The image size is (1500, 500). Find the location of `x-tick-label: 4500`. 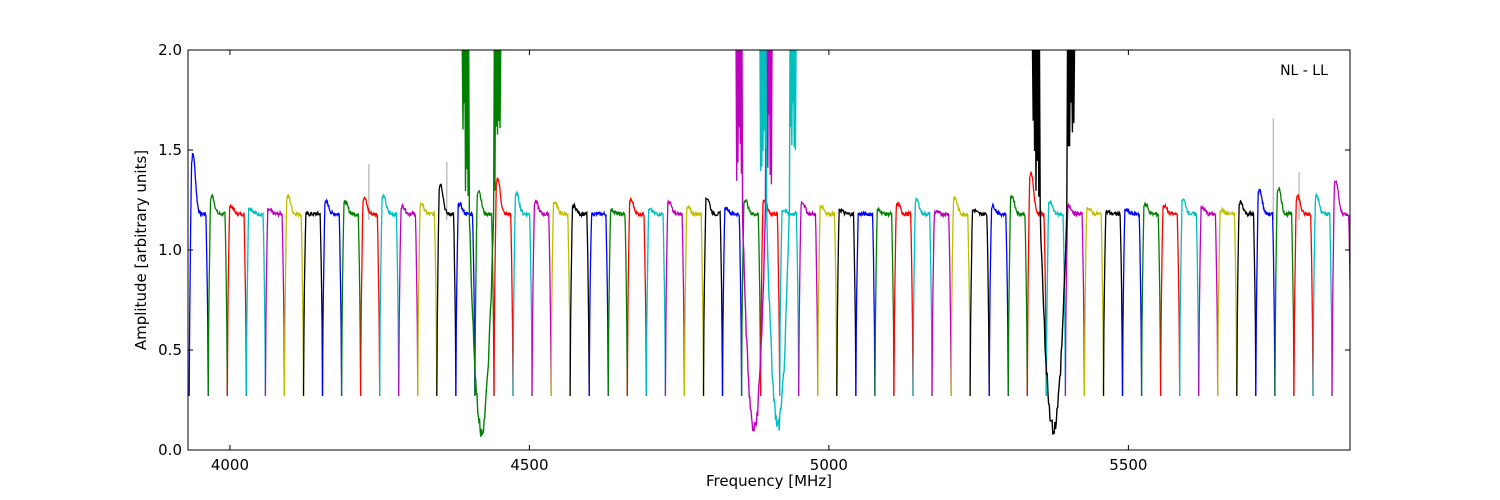

x-tick-label: 4500 is located at coordinates (529, 465).